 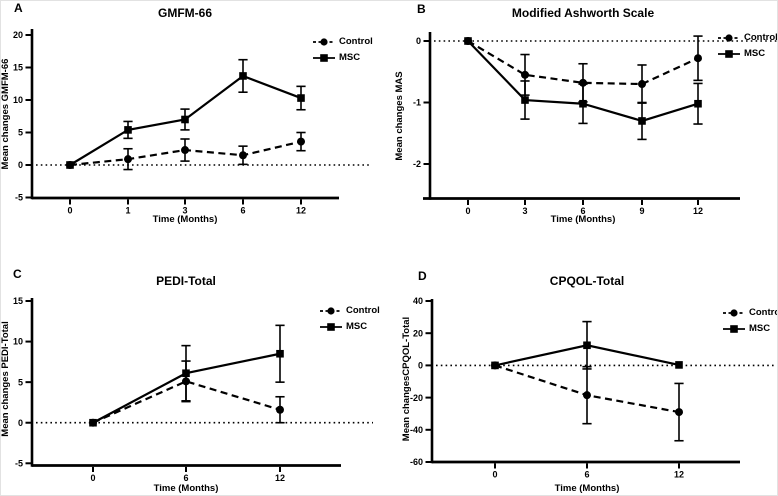 What do you see at coordinates (127, 211) in the screenshot?
I see `svg-text: 1` at bounding box center [127, 211].